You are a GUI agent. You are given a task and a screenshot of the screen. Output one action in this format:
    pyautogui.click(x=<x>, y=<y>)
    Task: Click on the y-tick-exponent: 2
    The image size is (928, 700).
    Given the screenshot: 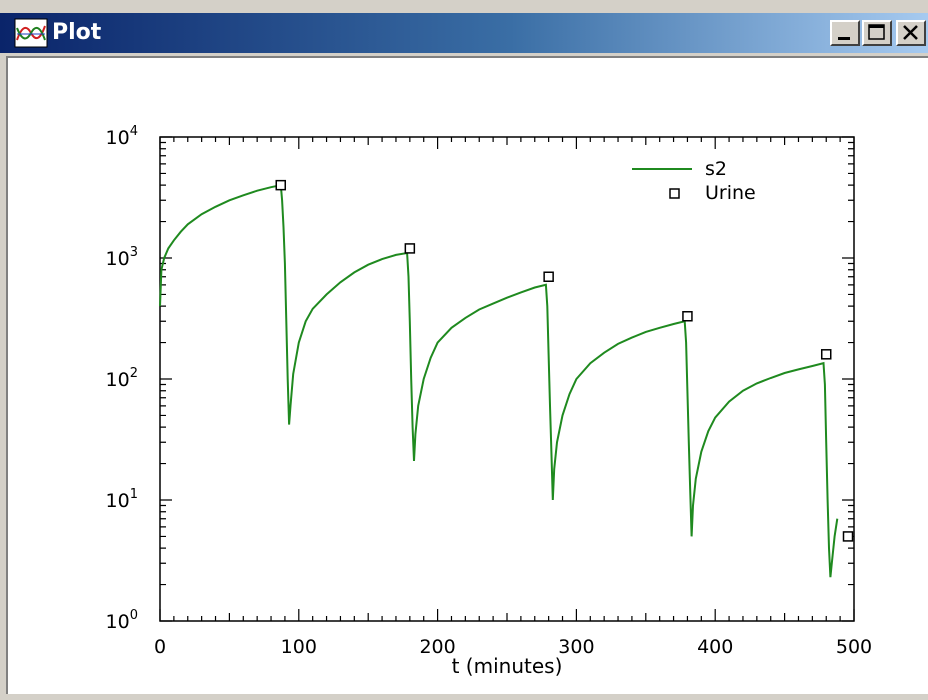 What is the action you would take?
    pyautogui.click(x=134, y=373)
    